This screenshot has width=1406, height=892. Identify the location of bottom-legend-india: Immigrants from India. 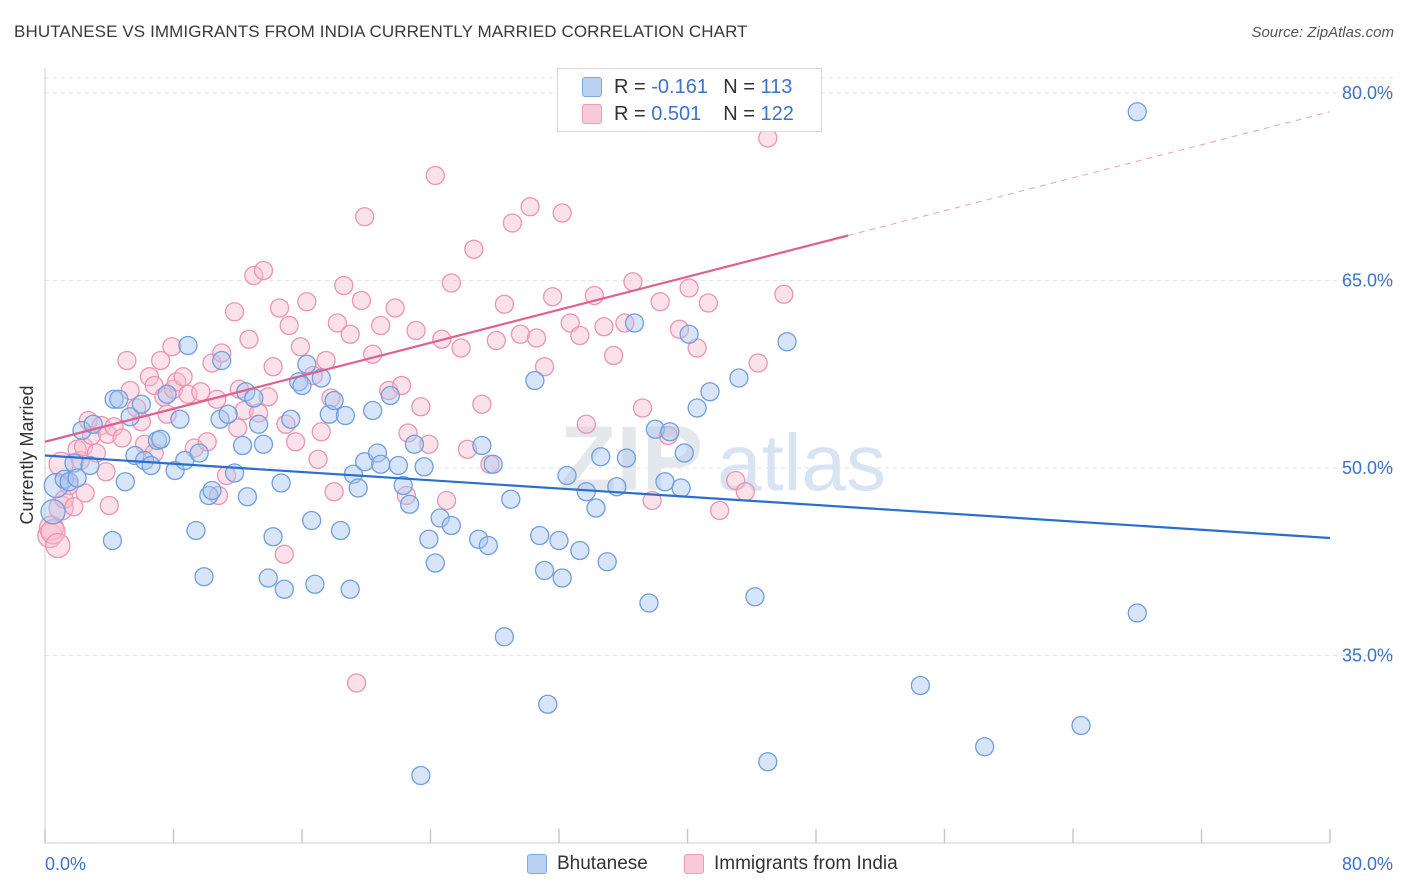
(791, 864).